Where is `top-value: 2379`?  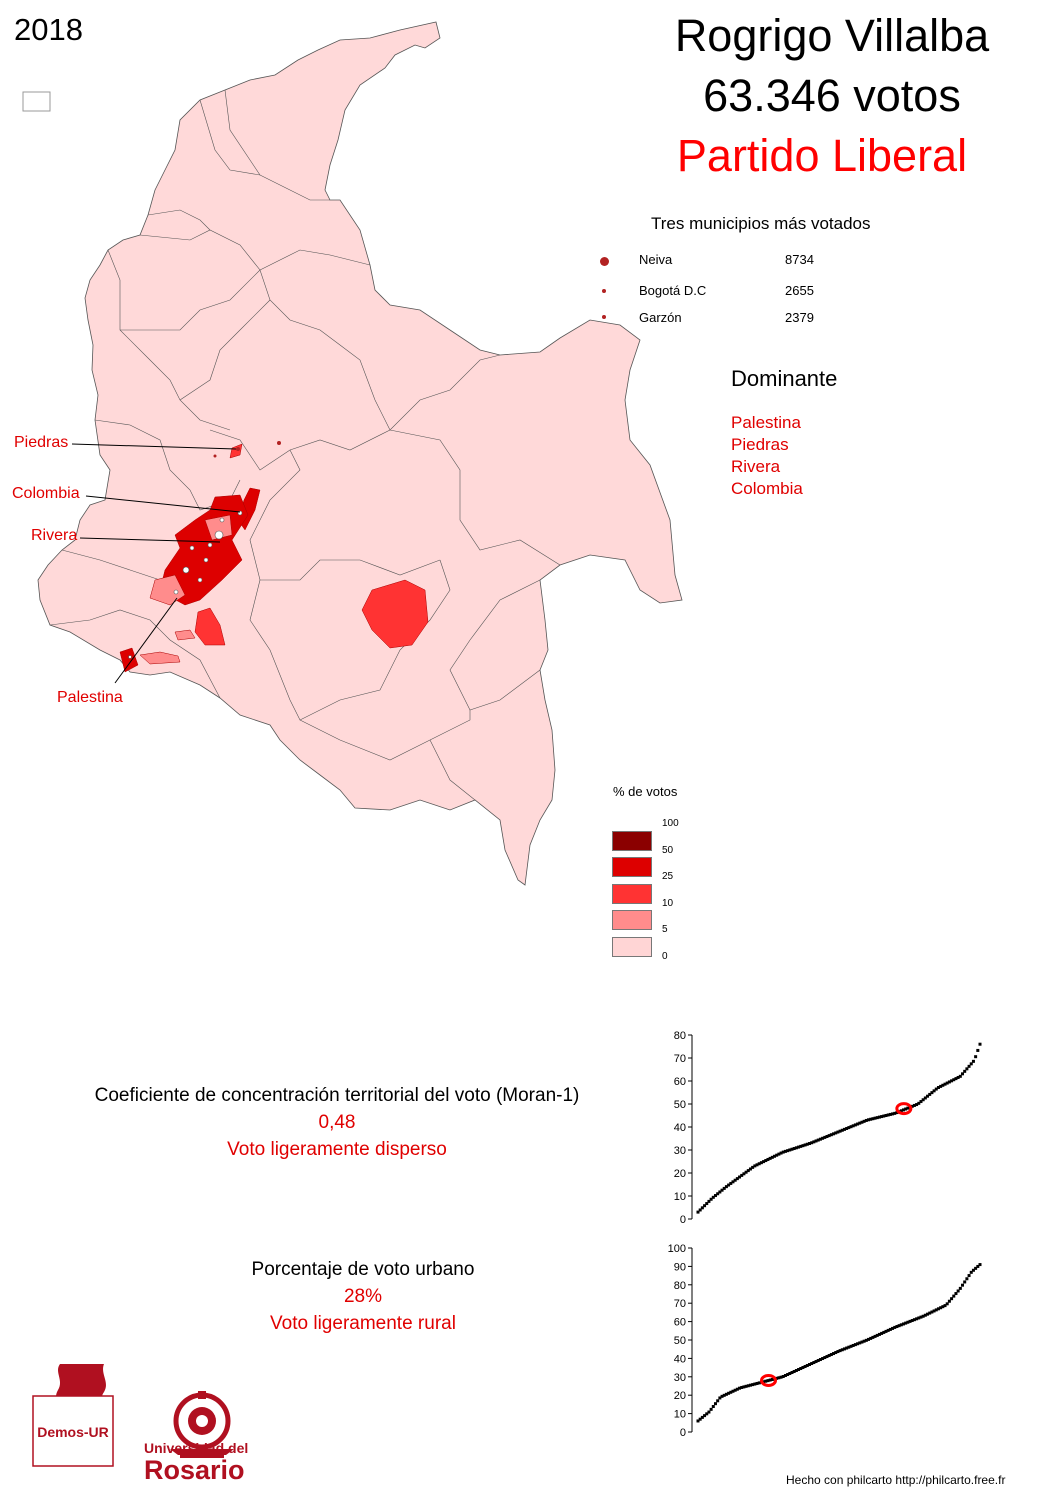
top-value: 2379 is located at coordinates (799, 317).